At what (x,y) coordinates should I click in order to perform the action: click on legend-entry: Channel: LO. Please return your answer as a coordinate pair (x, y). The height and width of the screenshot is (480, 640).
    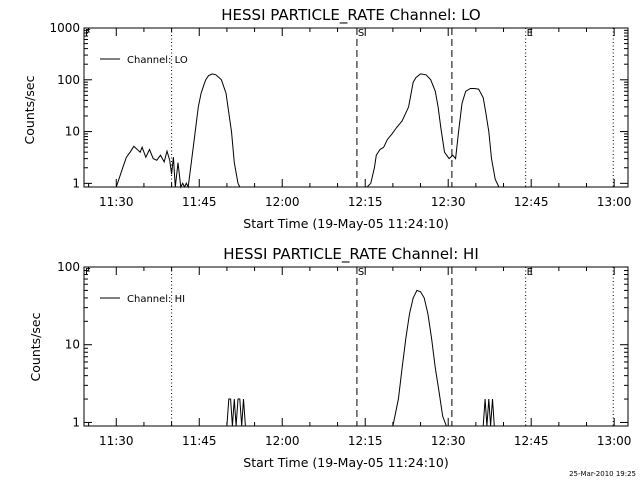
    Looking at the image, I should click on (157, 60).